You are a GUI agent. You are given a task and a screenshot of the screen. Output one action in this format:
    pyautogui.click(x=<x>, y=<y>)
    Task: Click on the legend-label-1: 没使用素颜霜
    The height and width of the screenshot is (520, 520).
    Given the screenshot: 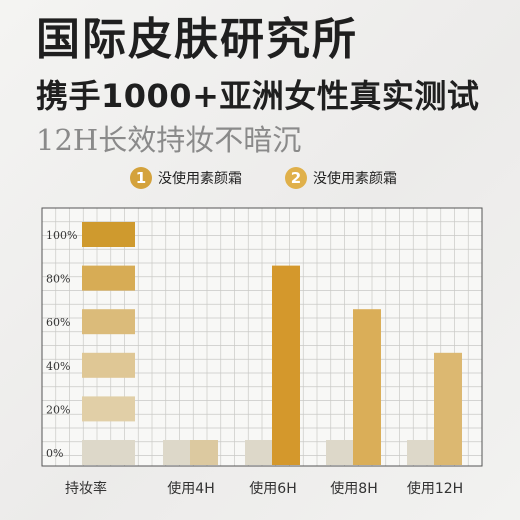 What is the action you would take?
    pyautogui.click(x=200, y=179)
    